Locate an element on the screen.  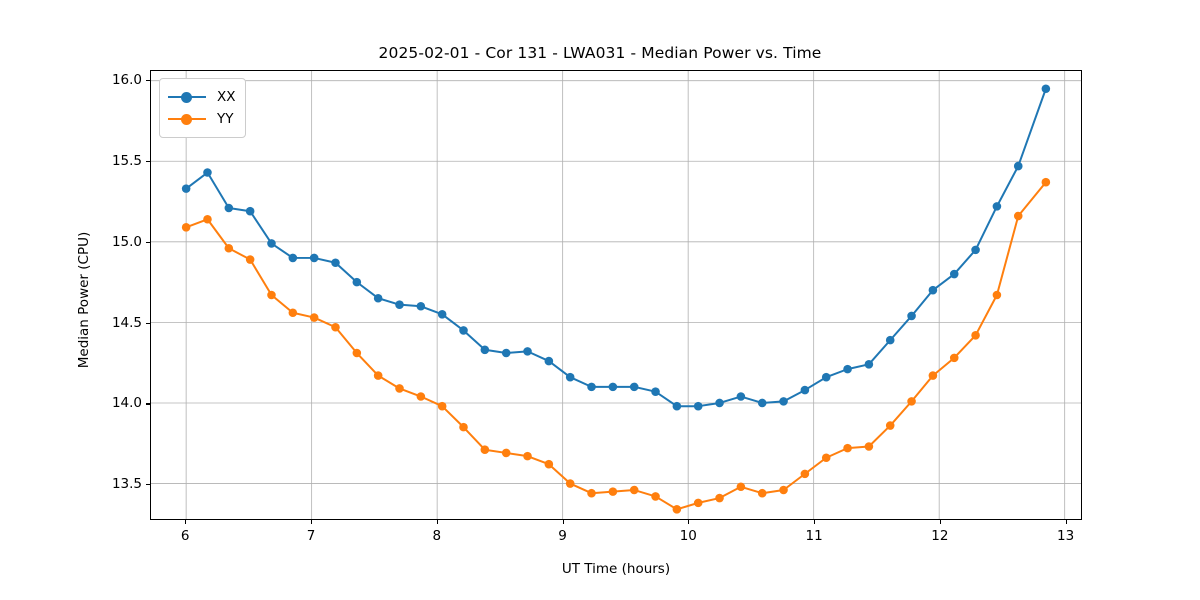
legend-label: YY is located at coordinates (225, 119).